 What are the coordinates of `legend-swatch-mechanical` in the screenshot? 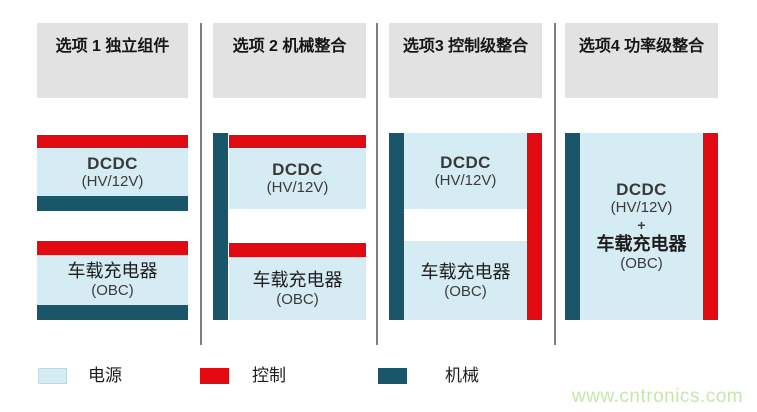 It's located at (392, 376).